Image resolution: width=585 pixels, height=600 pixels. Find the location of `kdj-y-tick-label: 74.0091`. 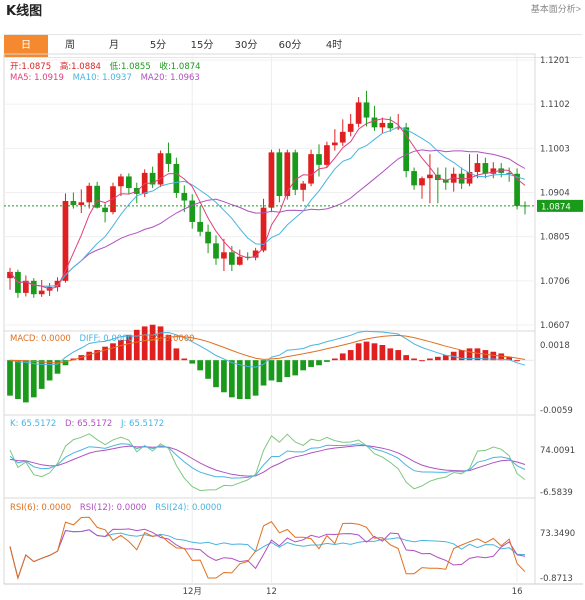

kdj-y-tick-label: 74.0091 is located at coordinates (557, 451).